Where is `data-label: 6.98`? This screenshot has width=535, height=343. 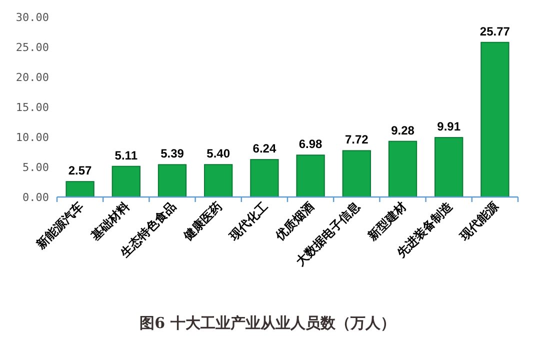 data-label: 6.98 is located at coordinates (310, 144).